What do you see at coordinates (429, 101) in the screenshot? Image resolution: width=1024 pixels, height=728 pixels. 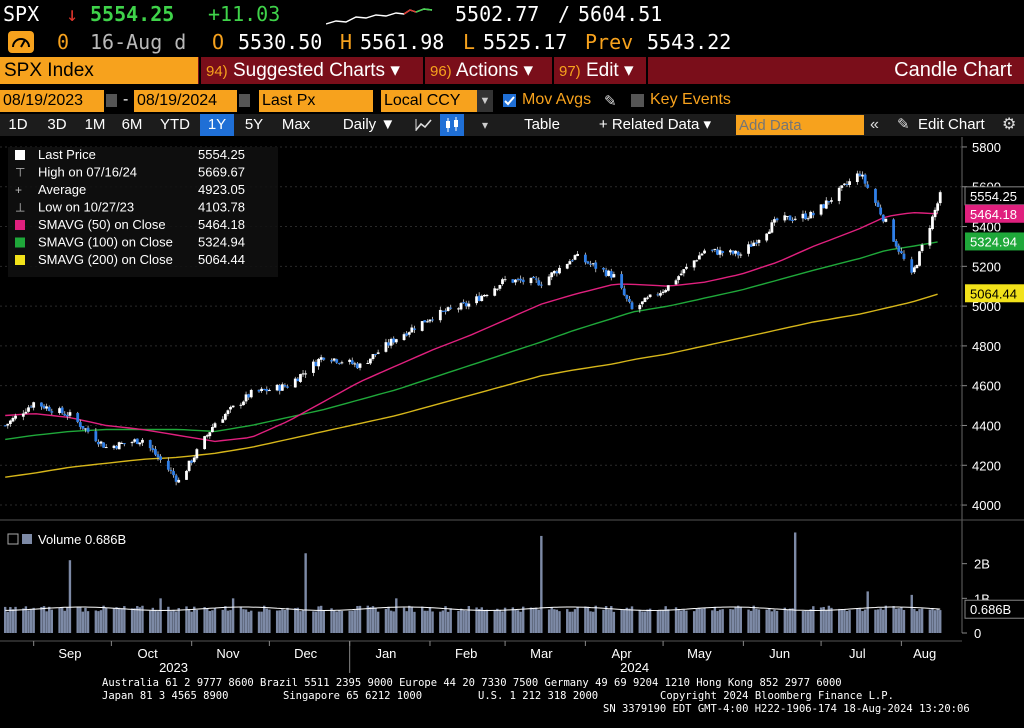 I see `currency-select: Local CCY` at bounding box center [429, 101].